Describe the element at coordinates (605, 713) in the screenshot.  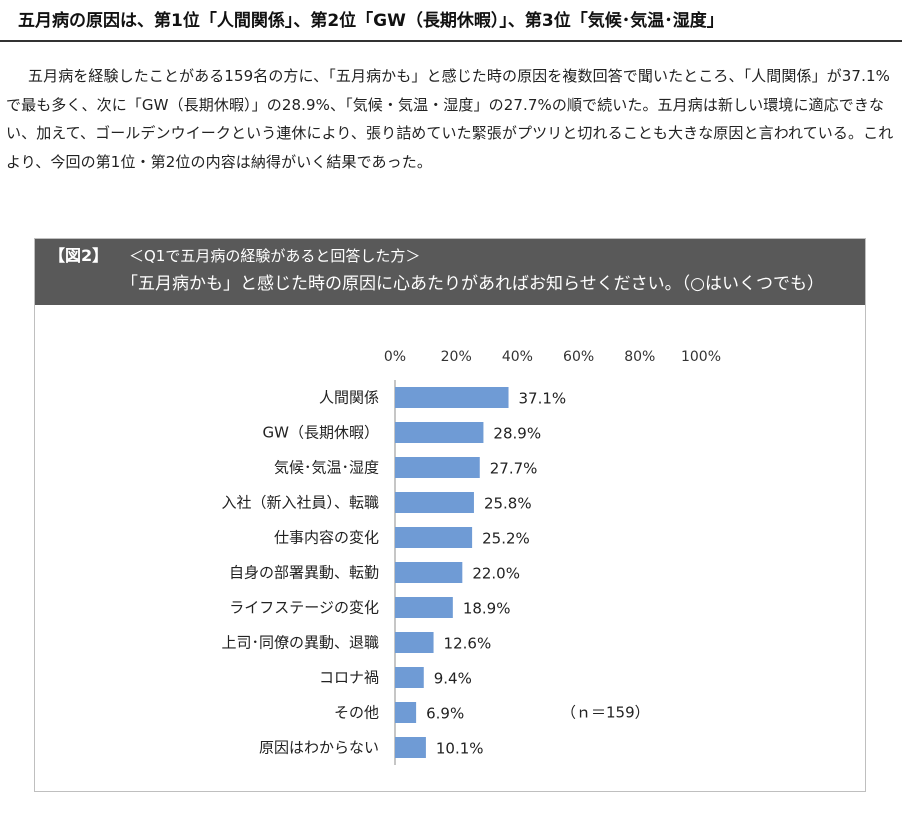
I see `sample-size-note: （ｎ＝159）` at that location.